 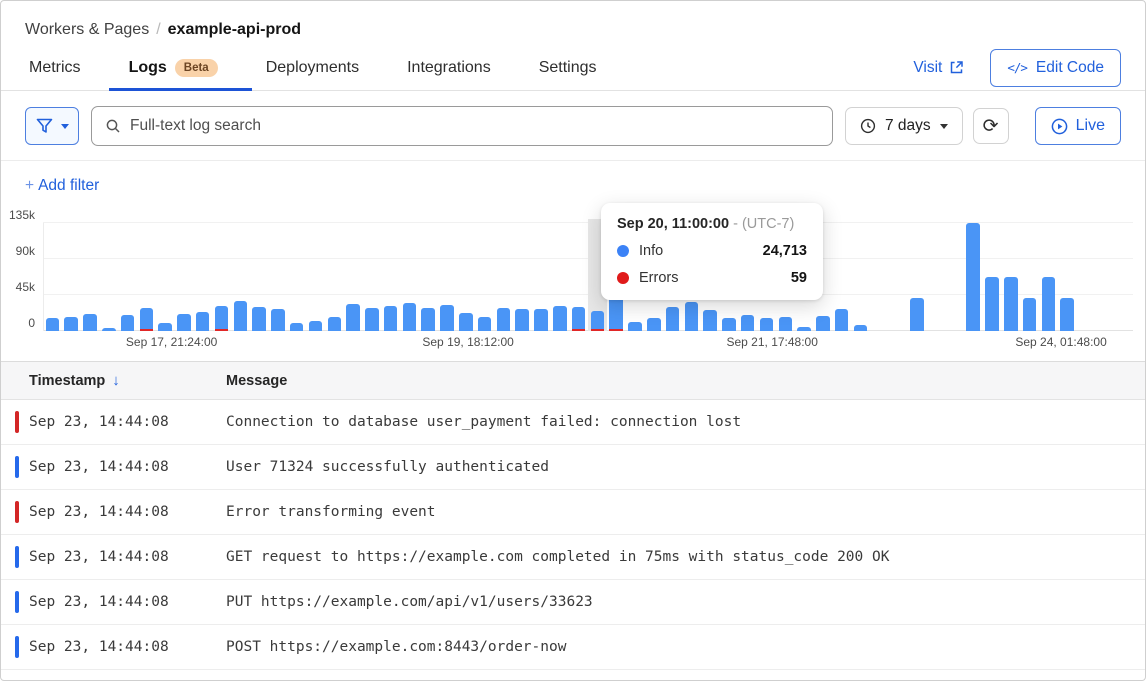 What do you see at coordinates (87, 29) in the screenshot?
I see `breadcrumb-section: Workers & Pages` at bounding box center [87, 29].